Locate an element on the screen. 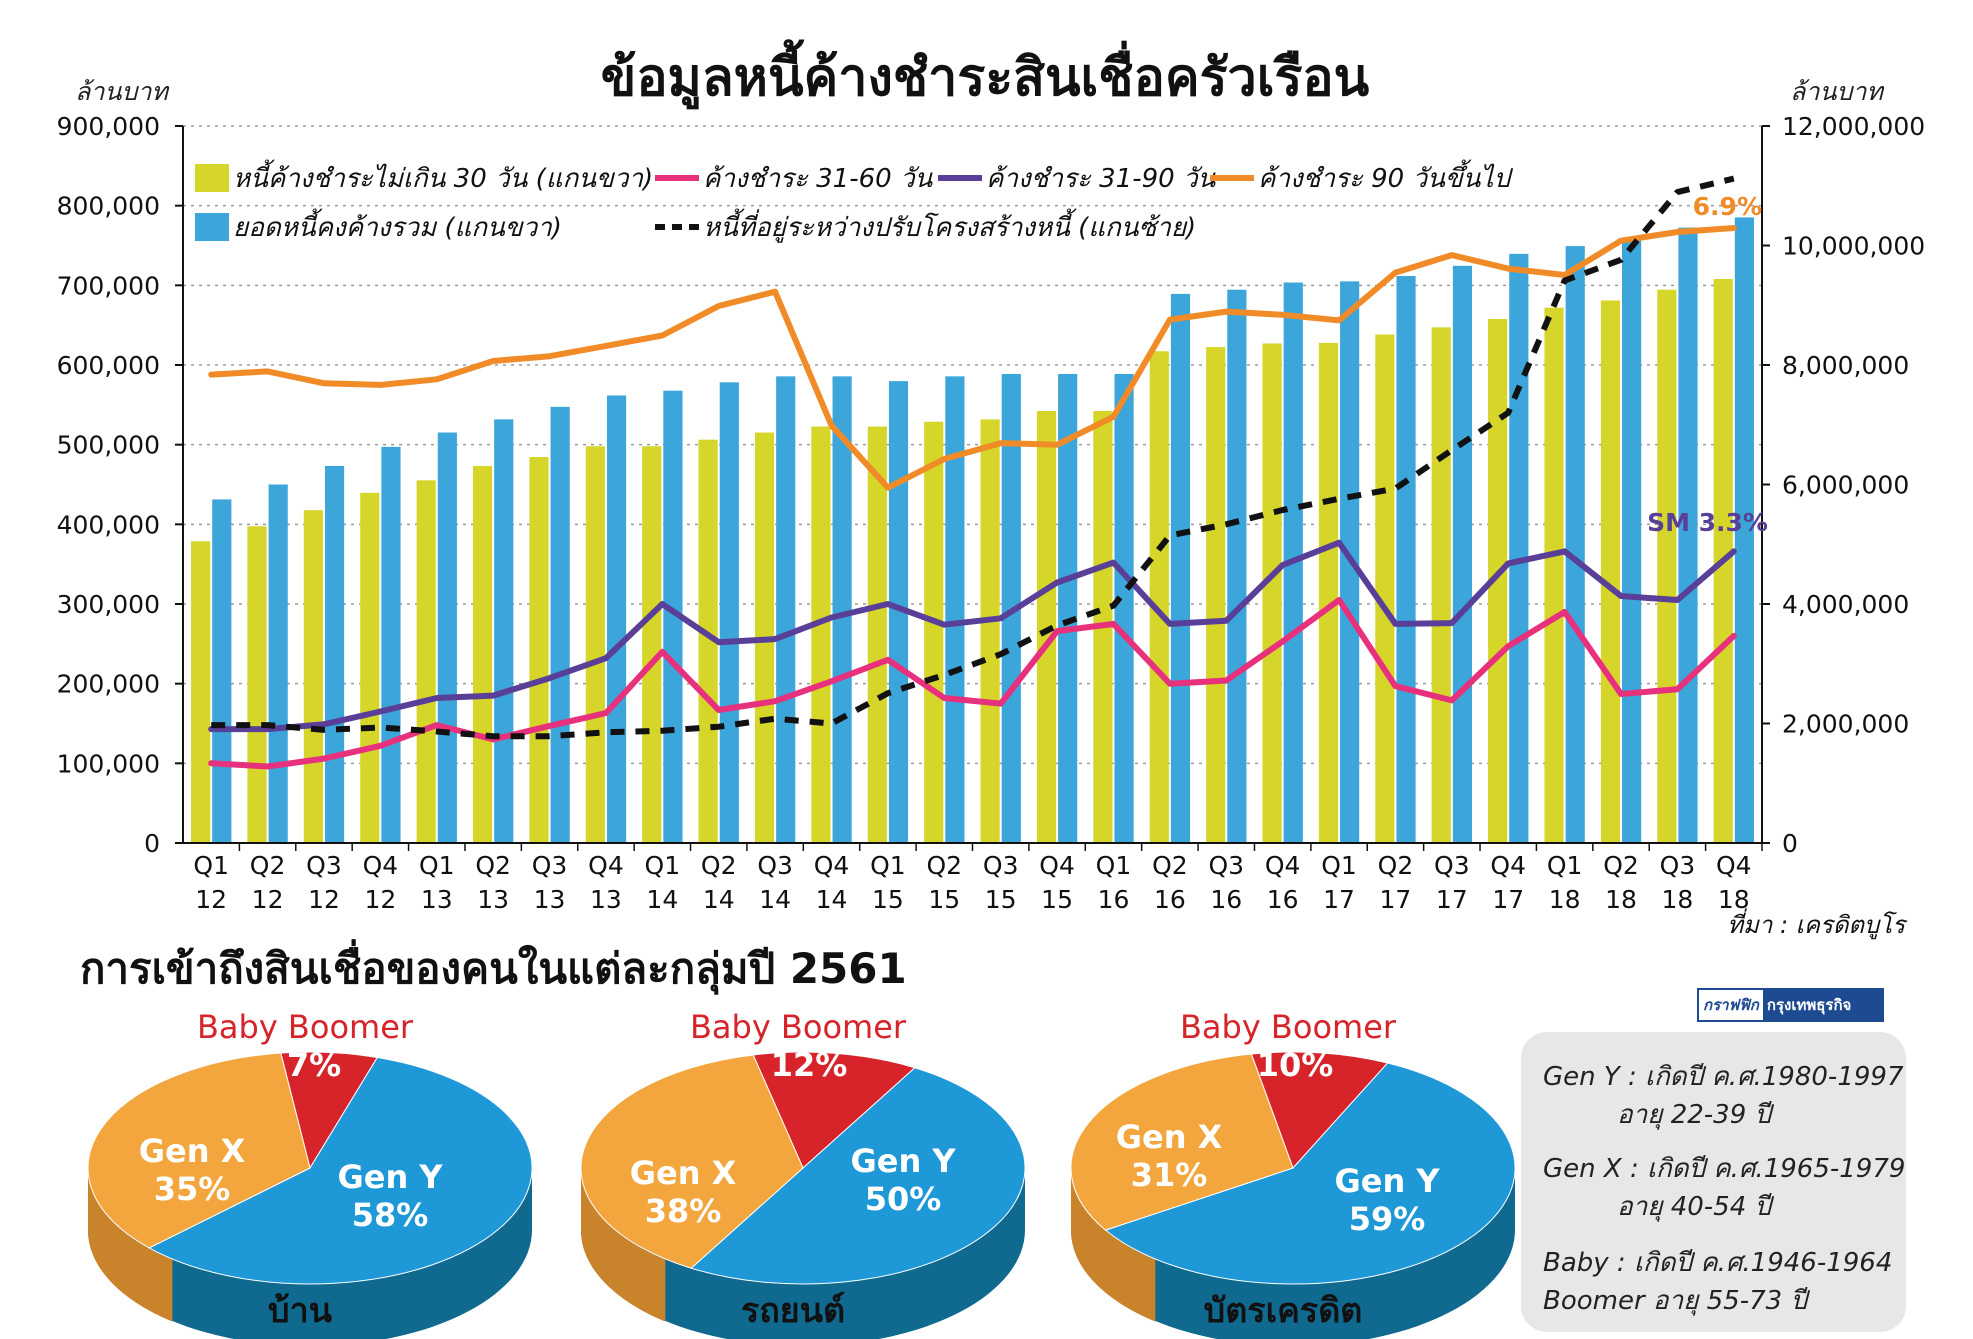 The width and height of the screenshot is (1973, 1339). legend-label: ยอดหนี้คงค้างรวม (แกนขวา) is located at coordinates (397, 225).